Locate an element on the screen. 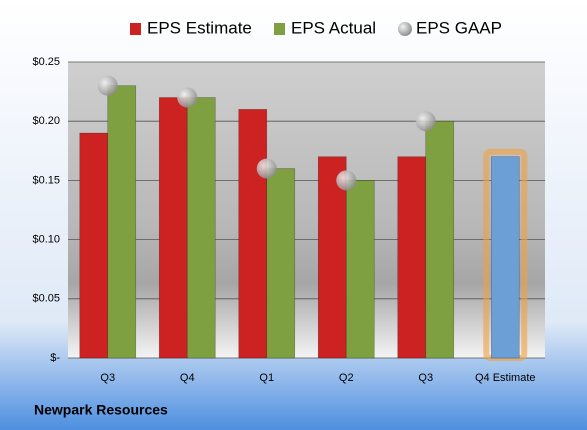 Image resolution: width=587 pixels, height=430 pixels. y-tick-label: $0.25 is located at coordinates (46, 62).